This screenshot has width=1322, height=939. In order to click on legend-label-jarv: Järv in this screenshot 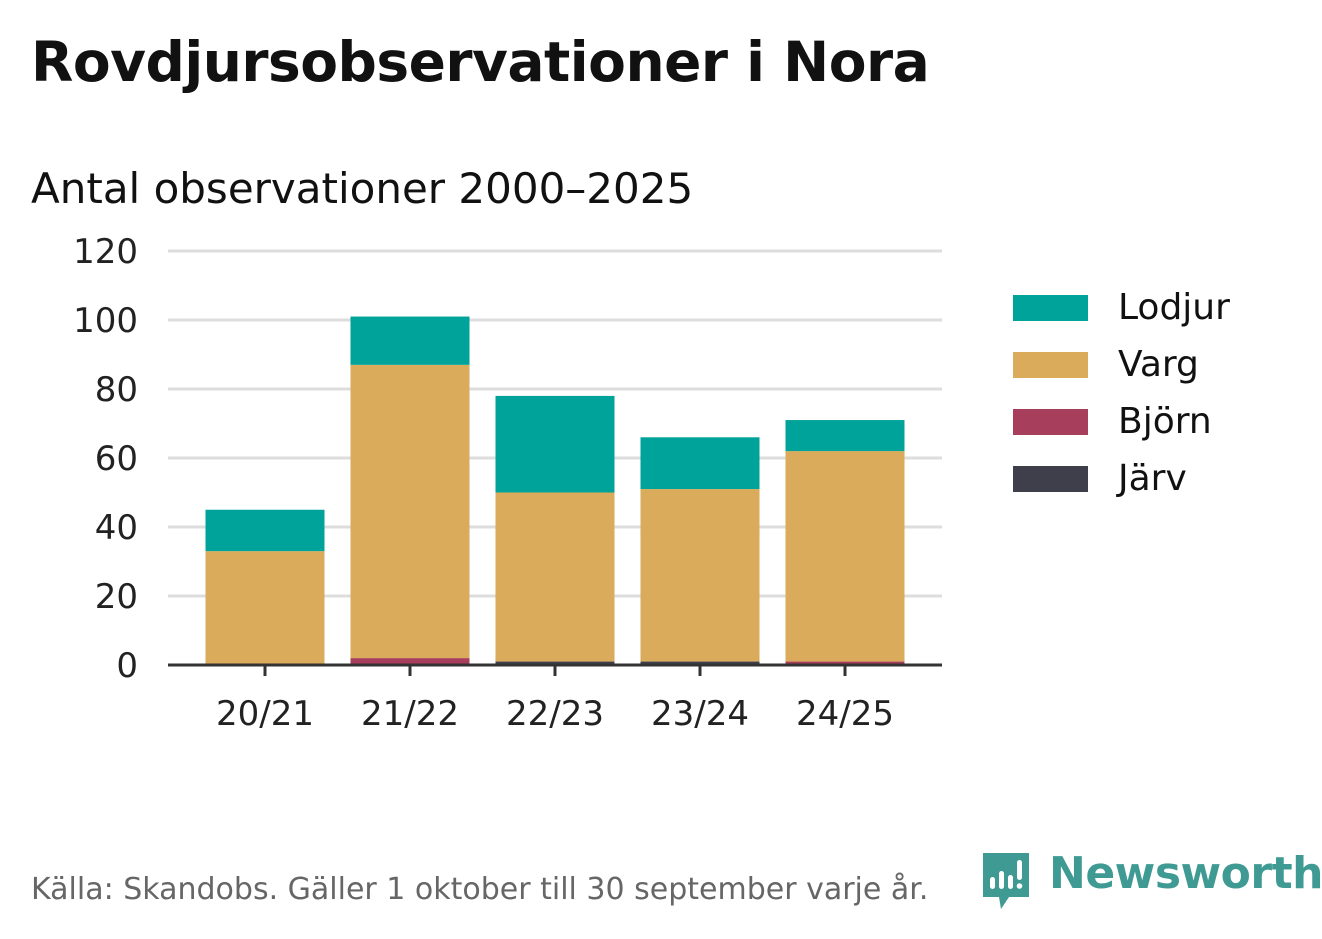, I will do `click(1152, 478)`.